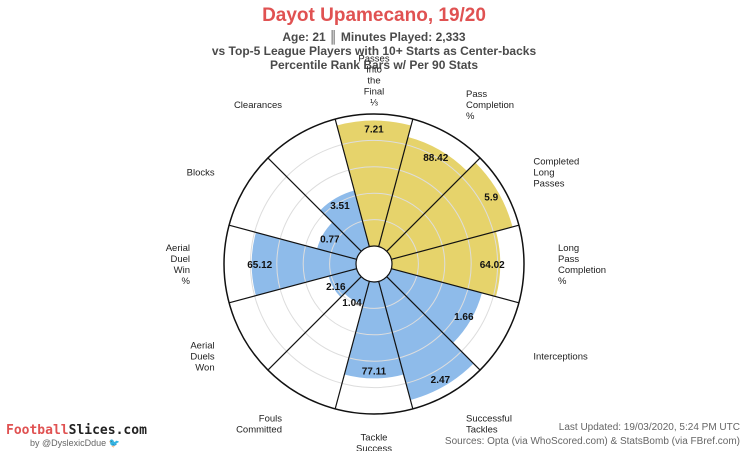 Image resolution: width=748 pixels, height=451 pixels. What do you see at coordinates (374, 37) in the screenshot?
I see `subtitle-age-minutes: Age: 21 ║ Minutes Played: 2,333` at bounding box center [374, 37].